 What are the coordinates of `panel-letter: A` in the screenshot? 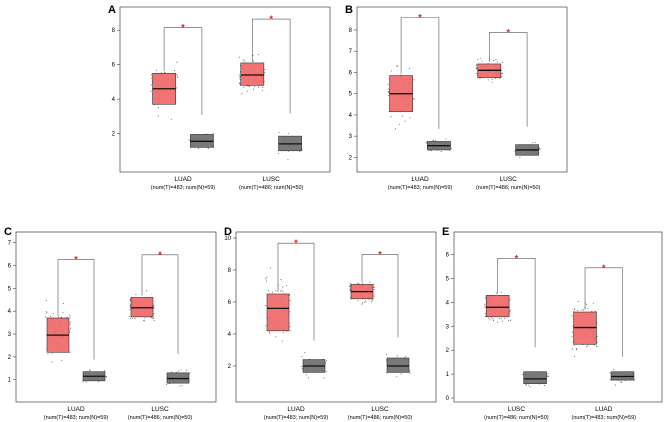 It's located at (112, 10).